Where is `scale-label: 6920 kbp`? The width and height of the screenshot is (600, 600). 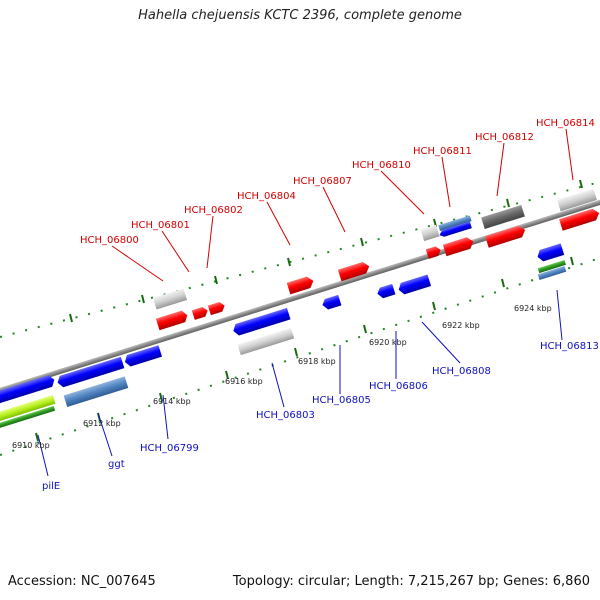
scale-label: 6920 kbp is located at coordinates (388, 342).